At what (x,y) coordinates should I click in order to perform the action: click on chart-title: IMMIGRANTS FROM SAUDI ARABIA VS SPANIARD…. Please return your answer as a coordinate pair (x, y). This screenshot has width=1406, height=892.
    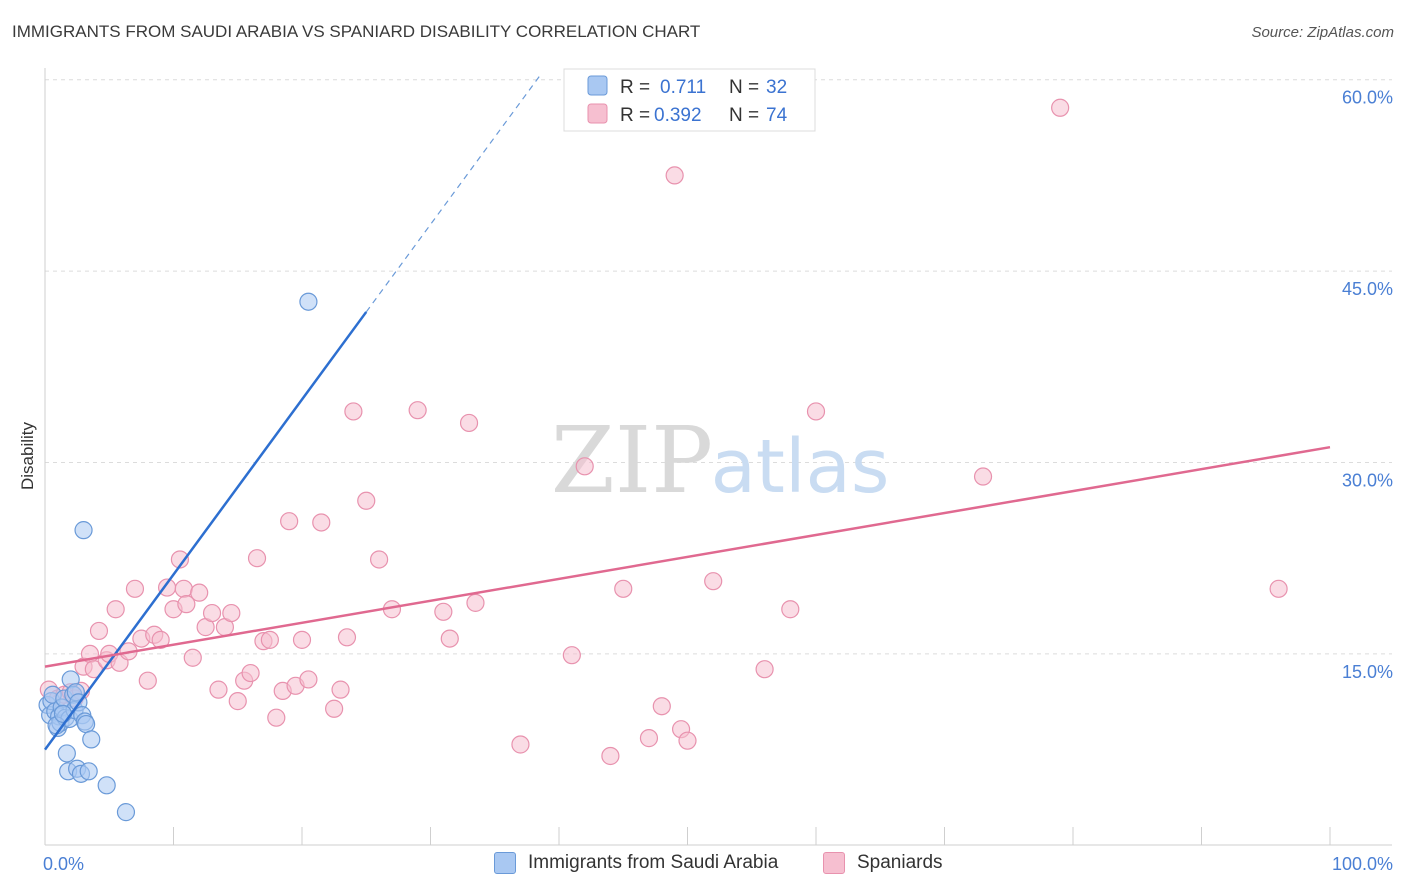
    Looking at the image, I should click on (356, 31).